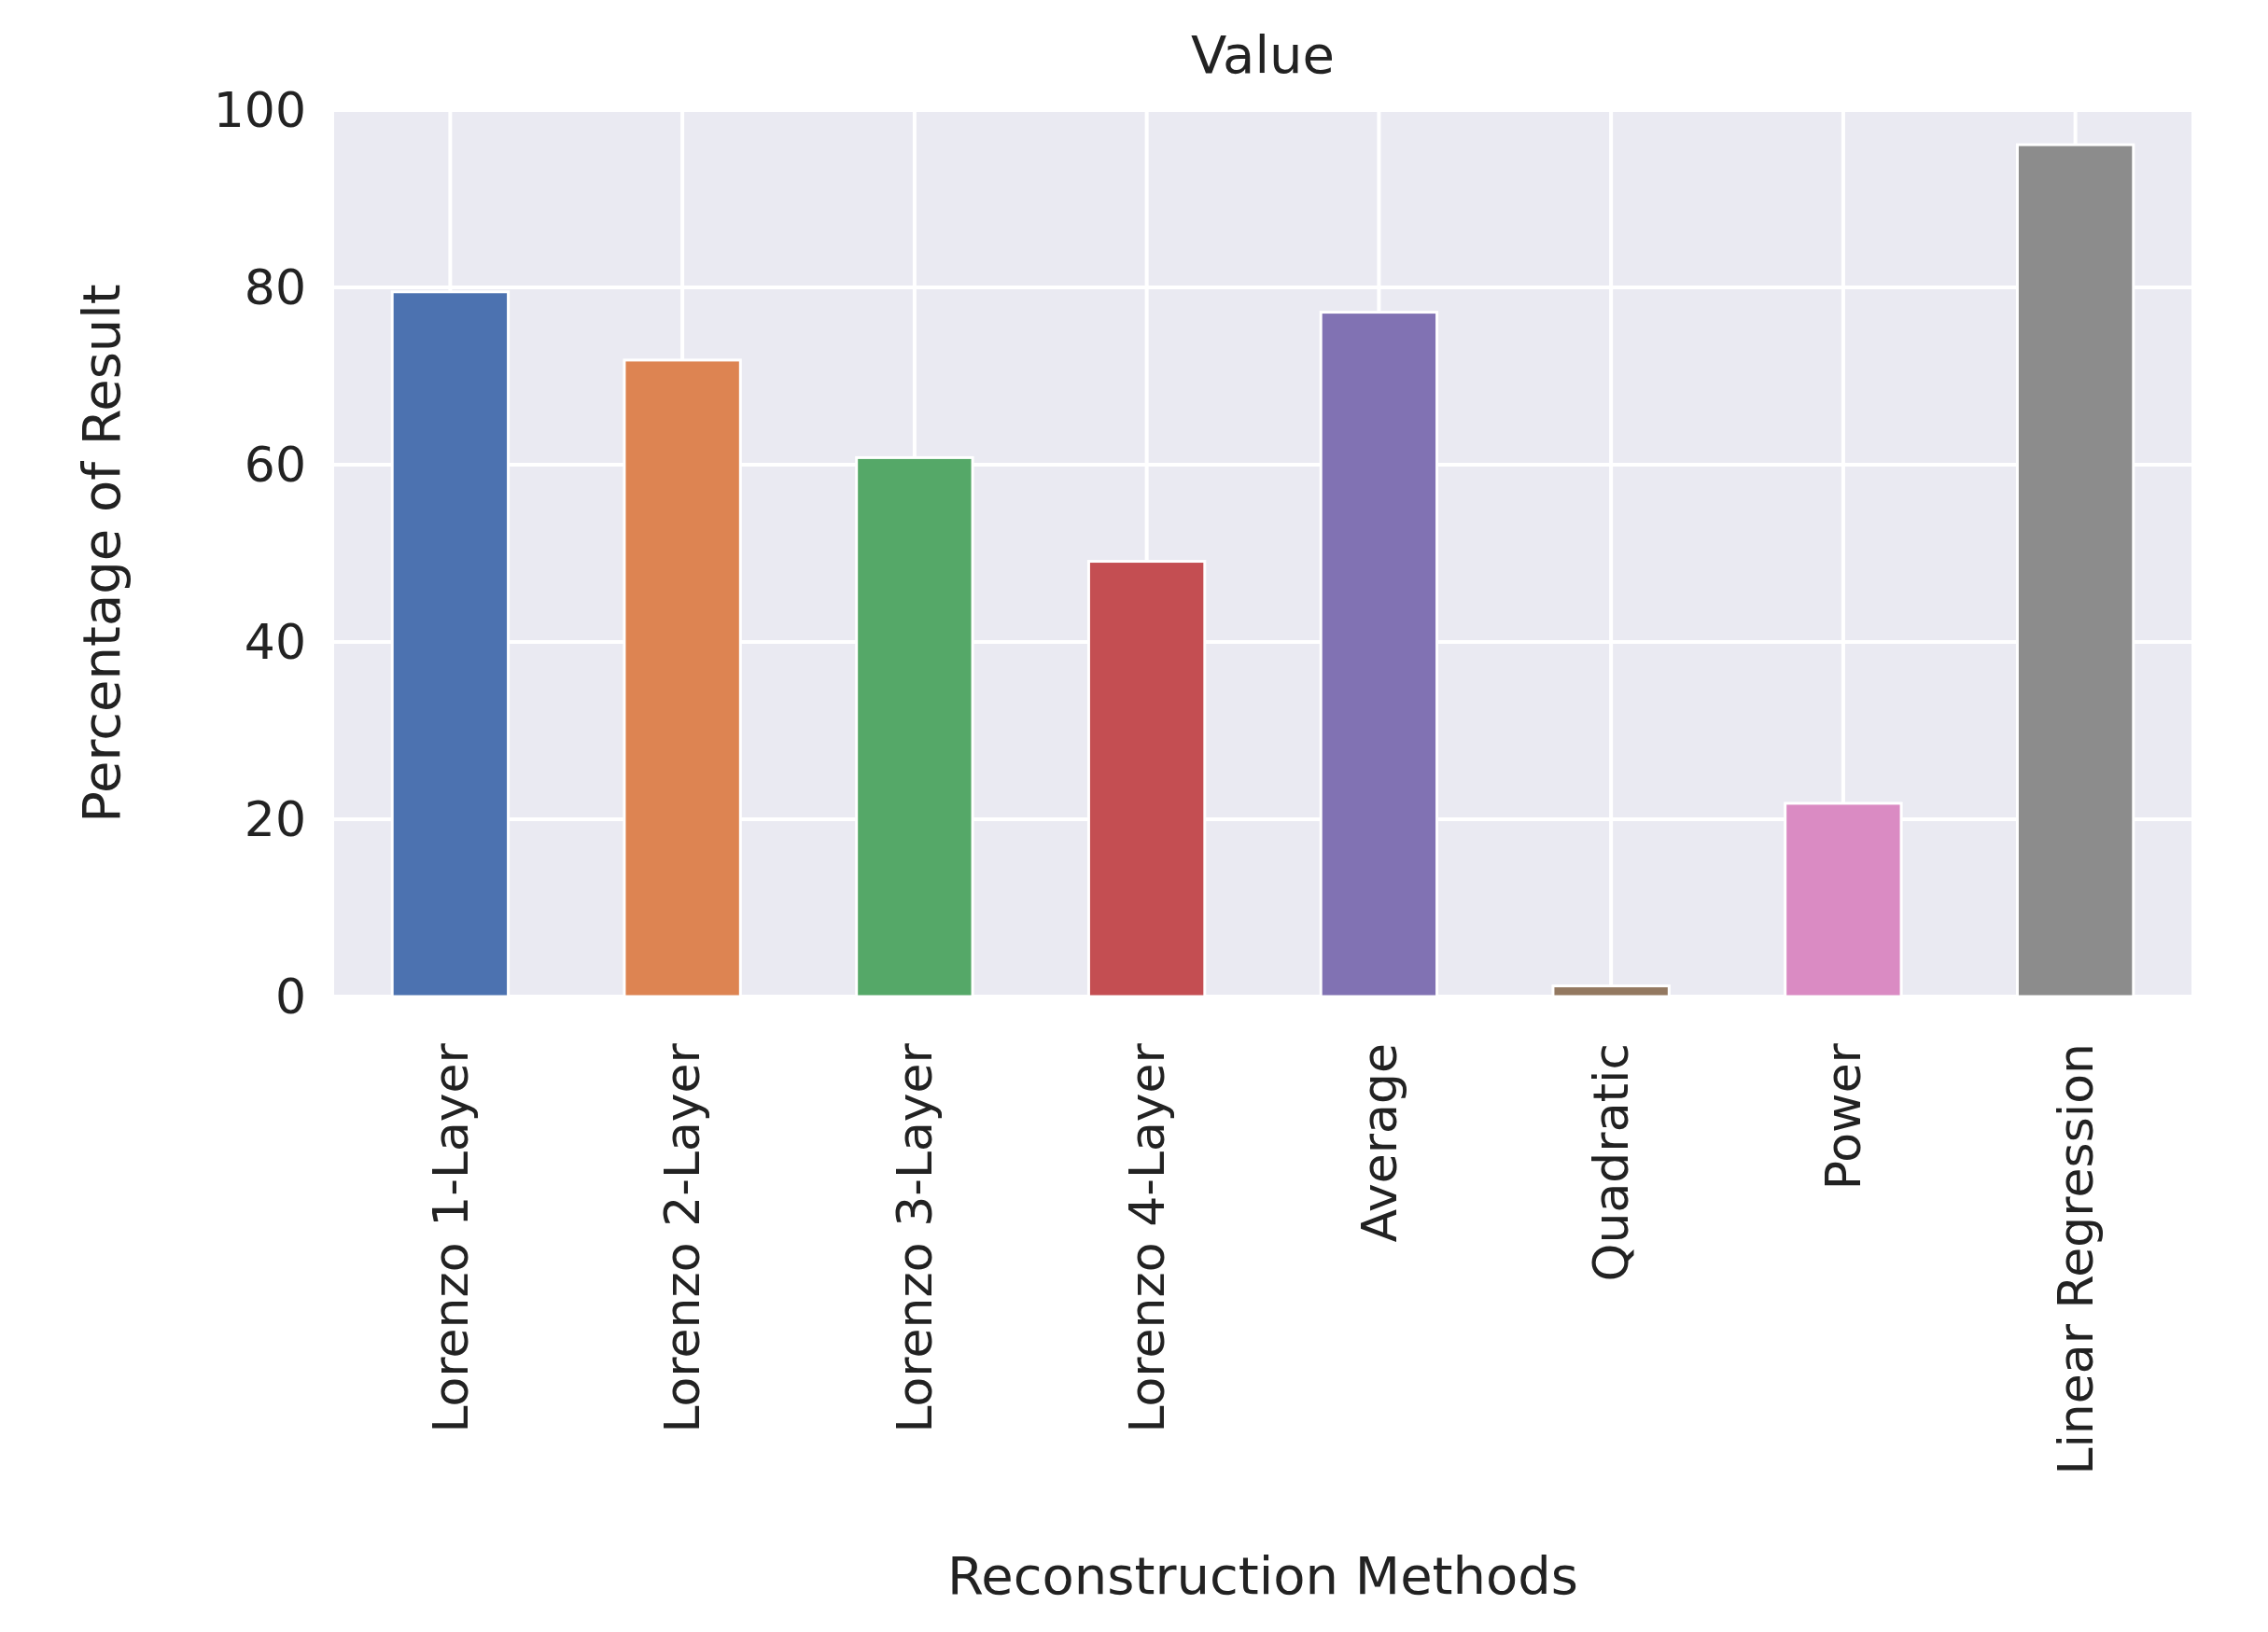 The width and height of the screenshot is (2268, 1632). Describe the element at coordinates (290, 997) in the screenshot. I see `y-tick-label: 0` at that location.